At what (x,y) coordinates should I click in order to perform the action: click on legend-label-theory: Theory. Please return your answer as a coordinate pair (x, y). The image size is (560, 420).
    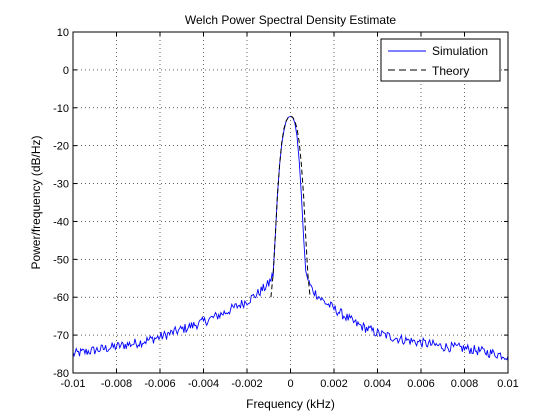
    Looking at the image, I should click on (450, 71).